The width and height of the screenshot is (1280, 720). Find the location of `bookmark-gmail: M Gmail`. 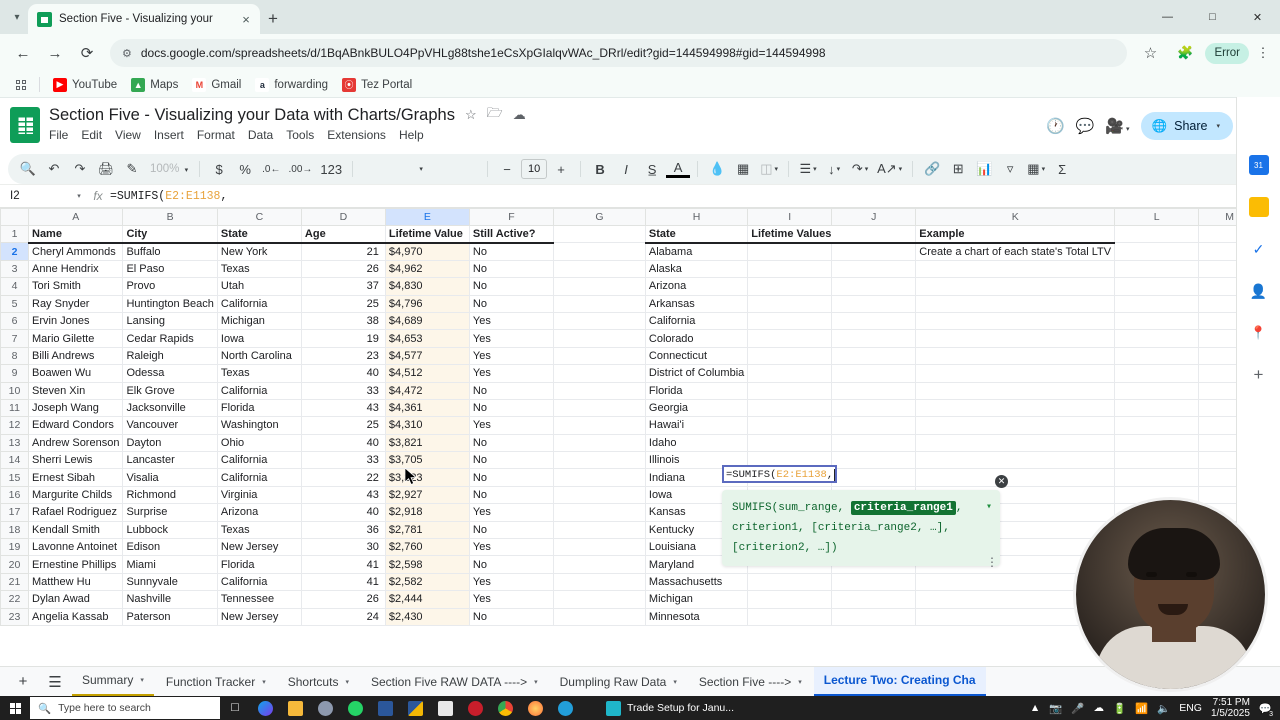

bookmark-gmail: M Gmail is located at coordinates (216, 85).